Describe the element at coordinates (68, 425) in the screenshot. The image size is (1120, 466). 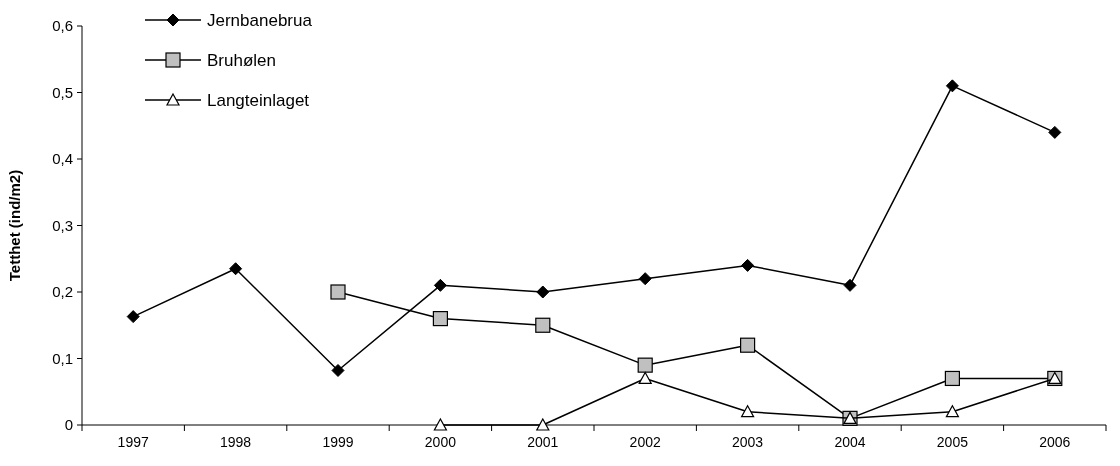
I see `y-tick-label: 0` at that location.